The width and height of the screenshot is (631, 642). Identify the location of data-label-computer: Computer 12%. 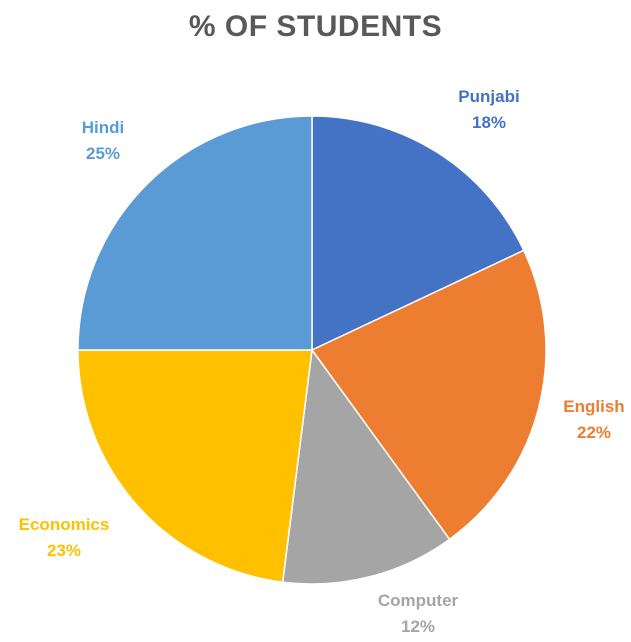
(418, 613).